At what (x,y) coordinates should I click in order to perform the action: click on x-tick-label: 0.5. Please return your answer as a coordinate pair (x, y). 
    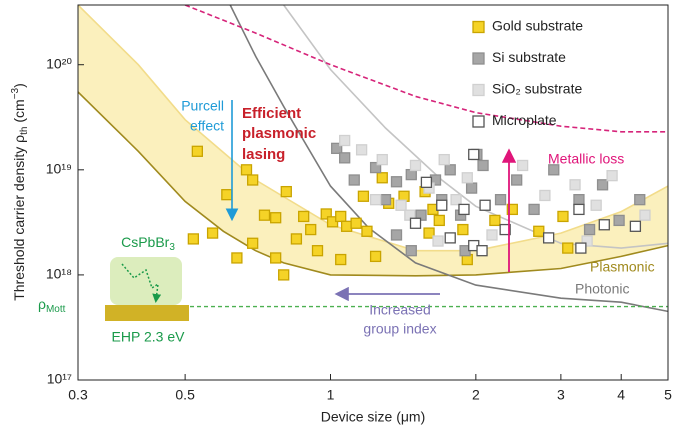
    Looking at the image, I should click on (185, 395).